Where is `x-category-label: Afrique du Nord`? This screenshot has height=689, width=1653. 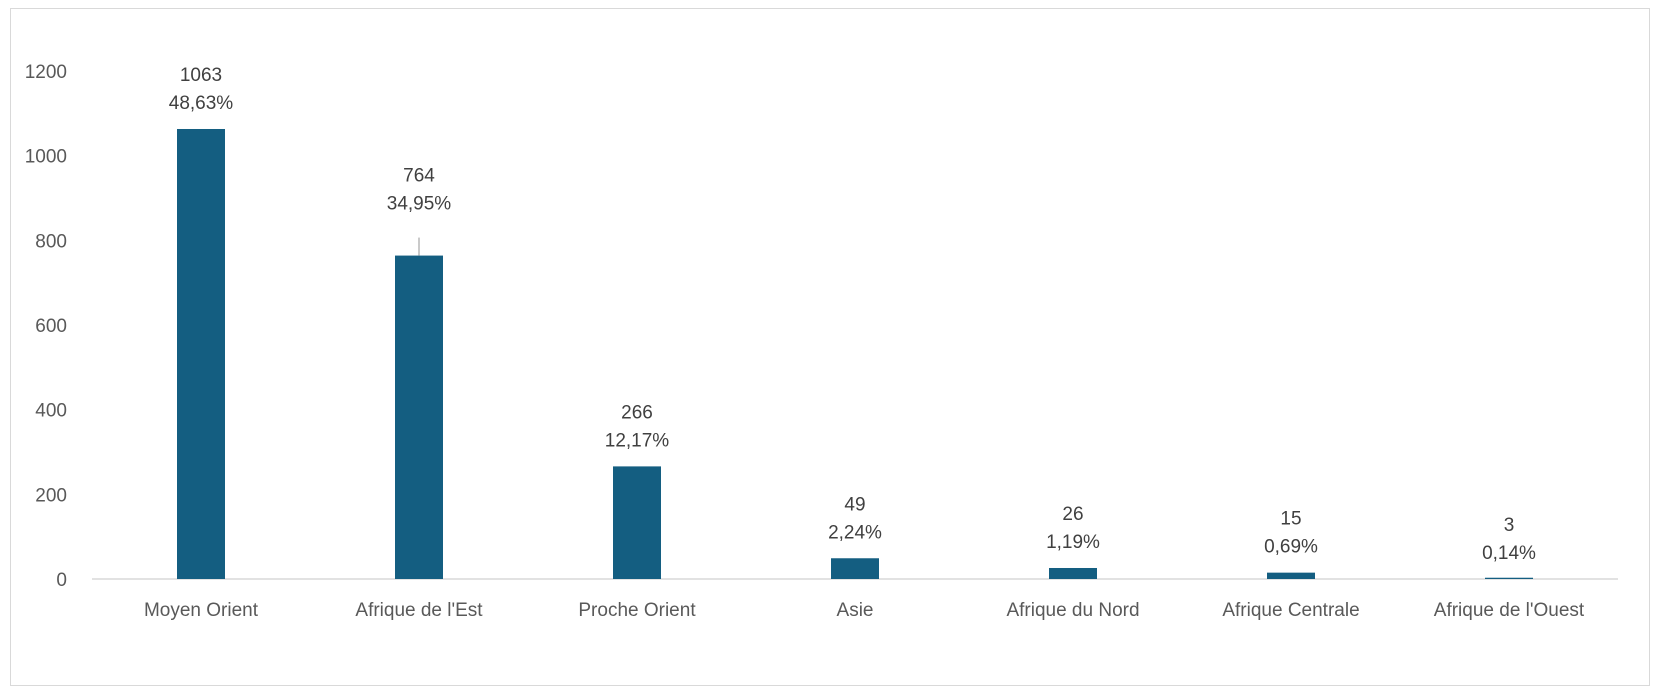 x-category-label: Afrique du Nord is located at coordinates (1072, 610).